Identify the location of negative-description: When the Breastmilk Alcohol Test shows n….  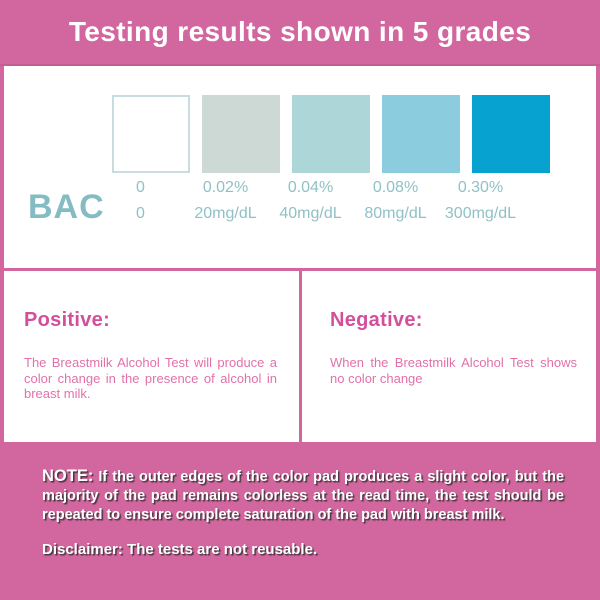
(453, 370).